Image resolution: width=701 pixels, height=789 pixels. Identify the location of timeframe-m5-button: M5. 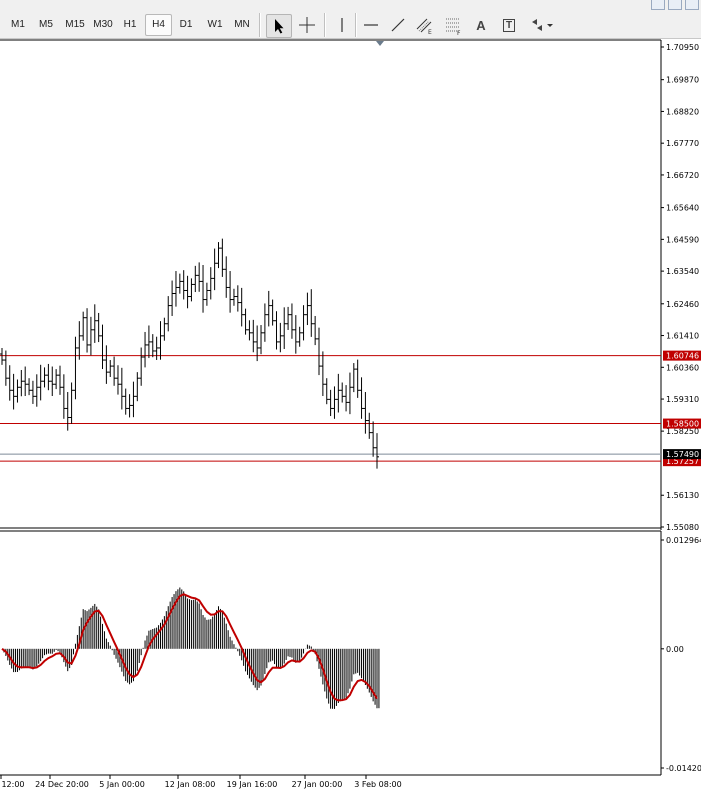
(46, 24).